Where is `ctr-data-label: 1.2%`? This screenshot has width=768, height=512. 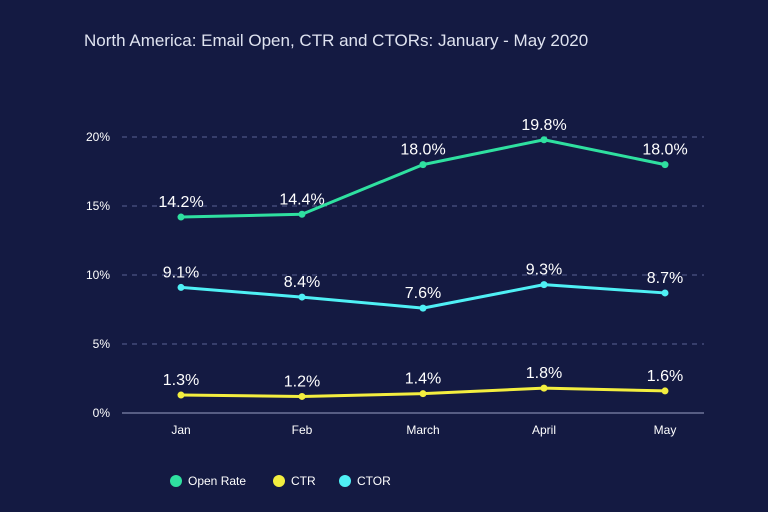
ctr-data-label: 1.2% is located at coordinates (302, 381).